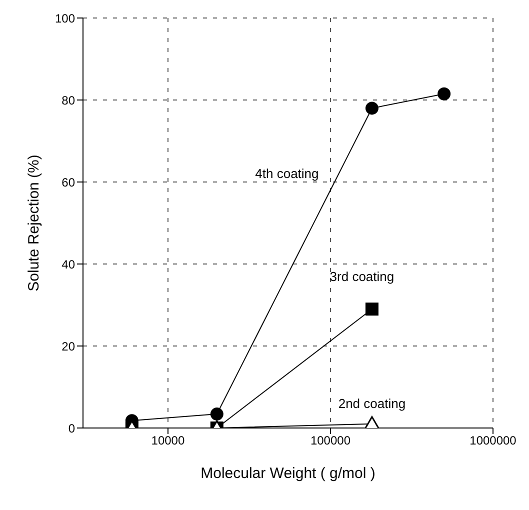 This screenshot has width=529, height=510. I want to click on series-label: 2nd coating, so click(372, 403).